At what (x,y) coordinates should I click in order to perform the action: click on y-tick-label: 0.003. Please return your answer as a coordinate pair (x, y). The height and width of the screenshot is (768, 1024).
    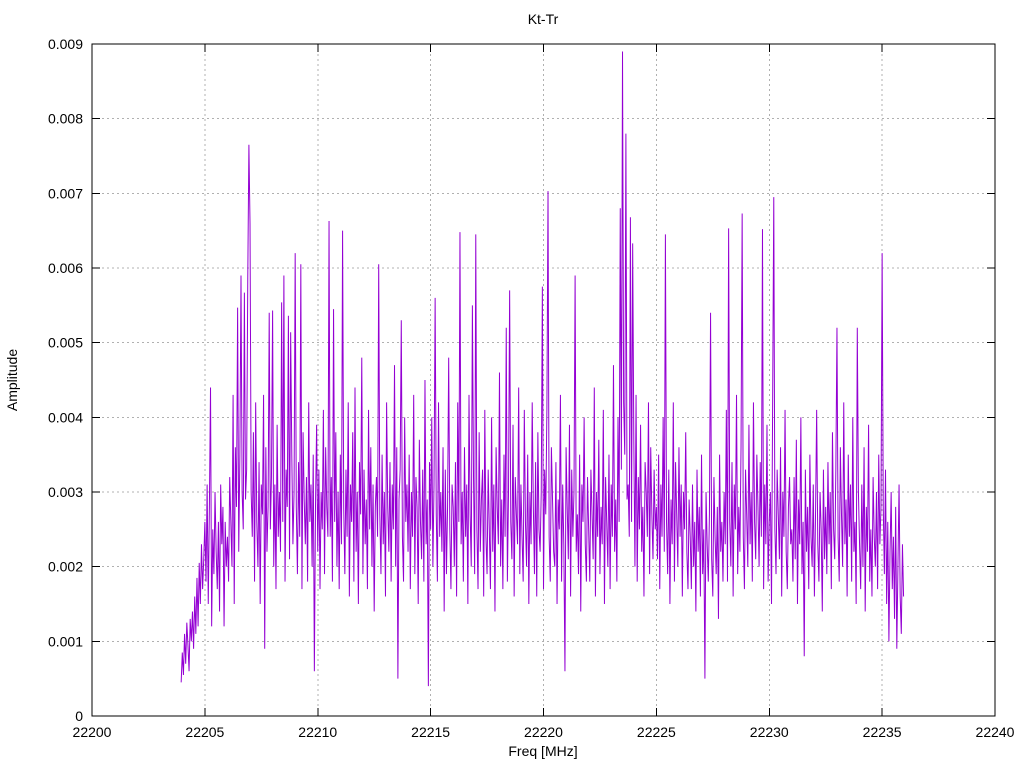
    Looking at the image, I should click on (65, 492).